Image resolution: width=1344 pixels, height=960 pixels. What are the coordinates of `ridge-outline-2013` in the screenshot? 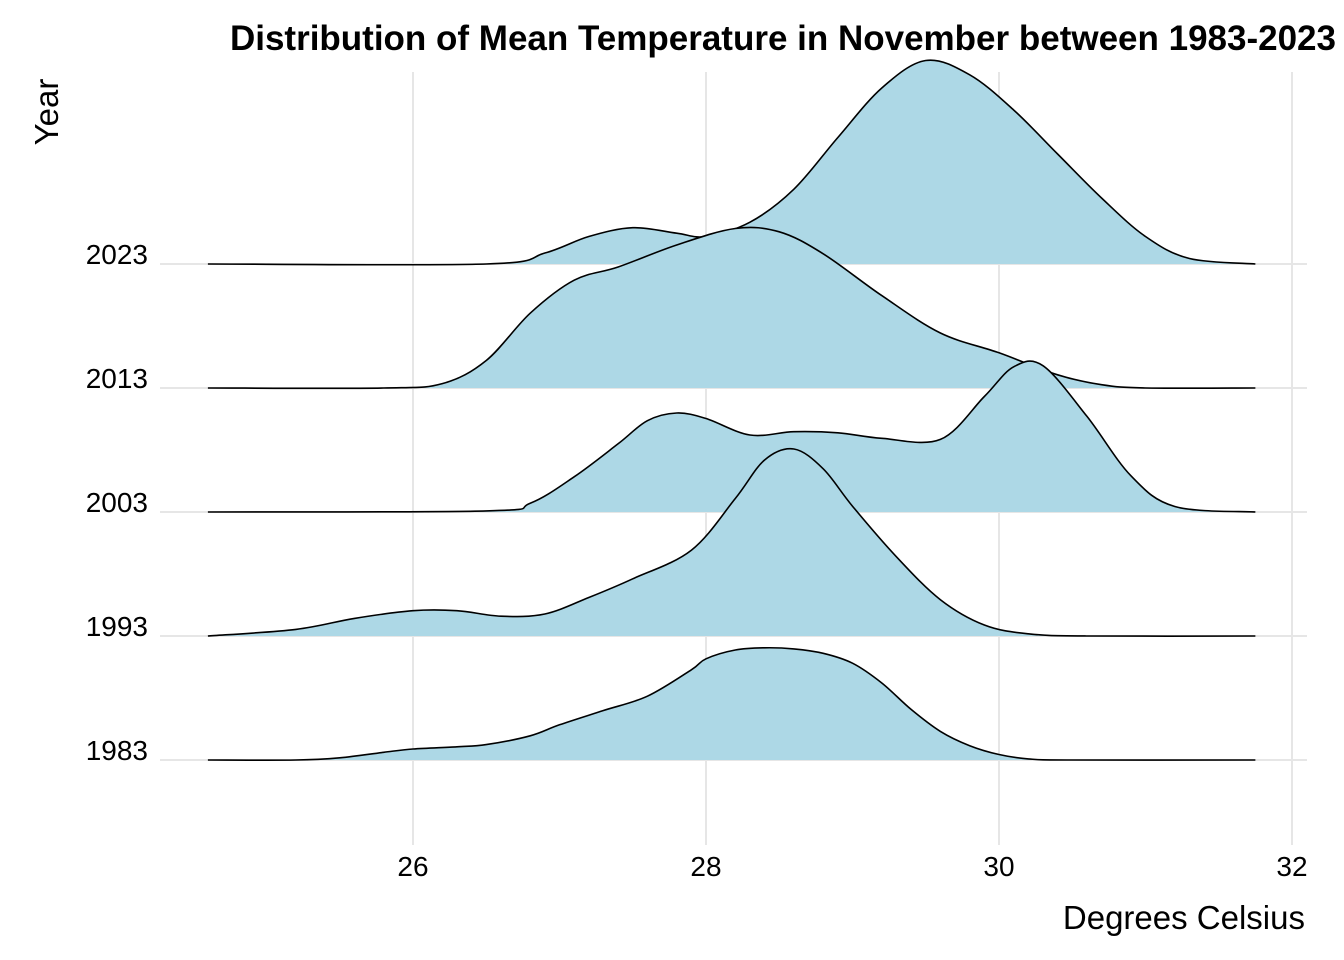 It's located at (731, 308).